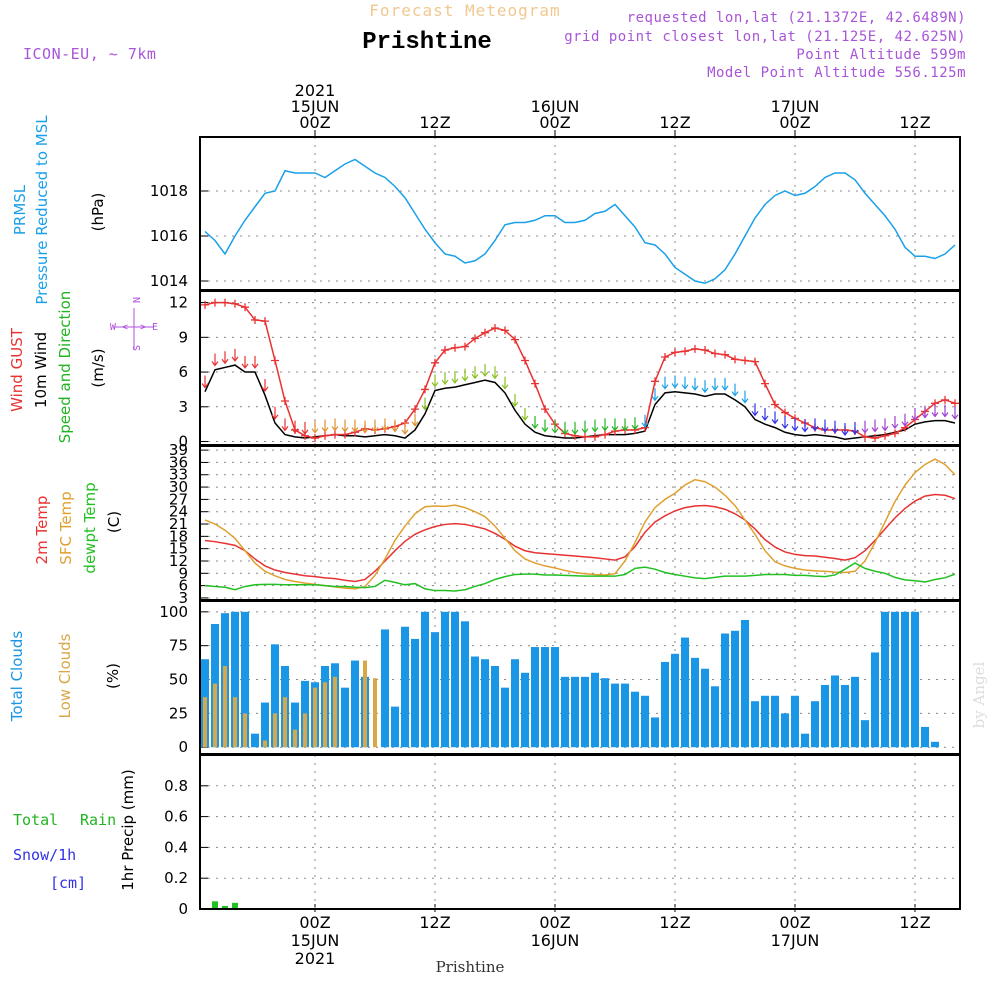  Describe the element at coordinates (98, 212) in the screenshot. I see `hpa-label: (hPa)` at that location.